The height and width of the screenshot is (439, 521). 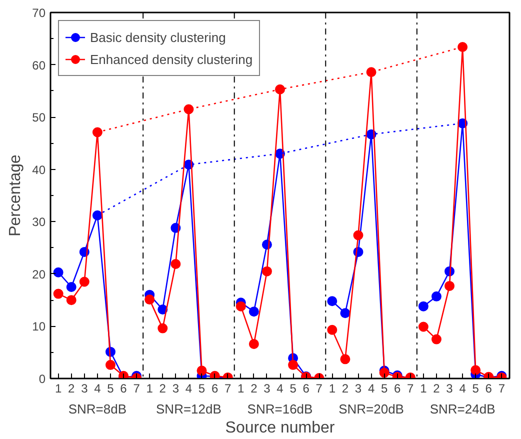 What do you see at coordinates (15, 195) in the screenshot?
I see `y-axis-title: Percentage` at bounding box center [15, 195].